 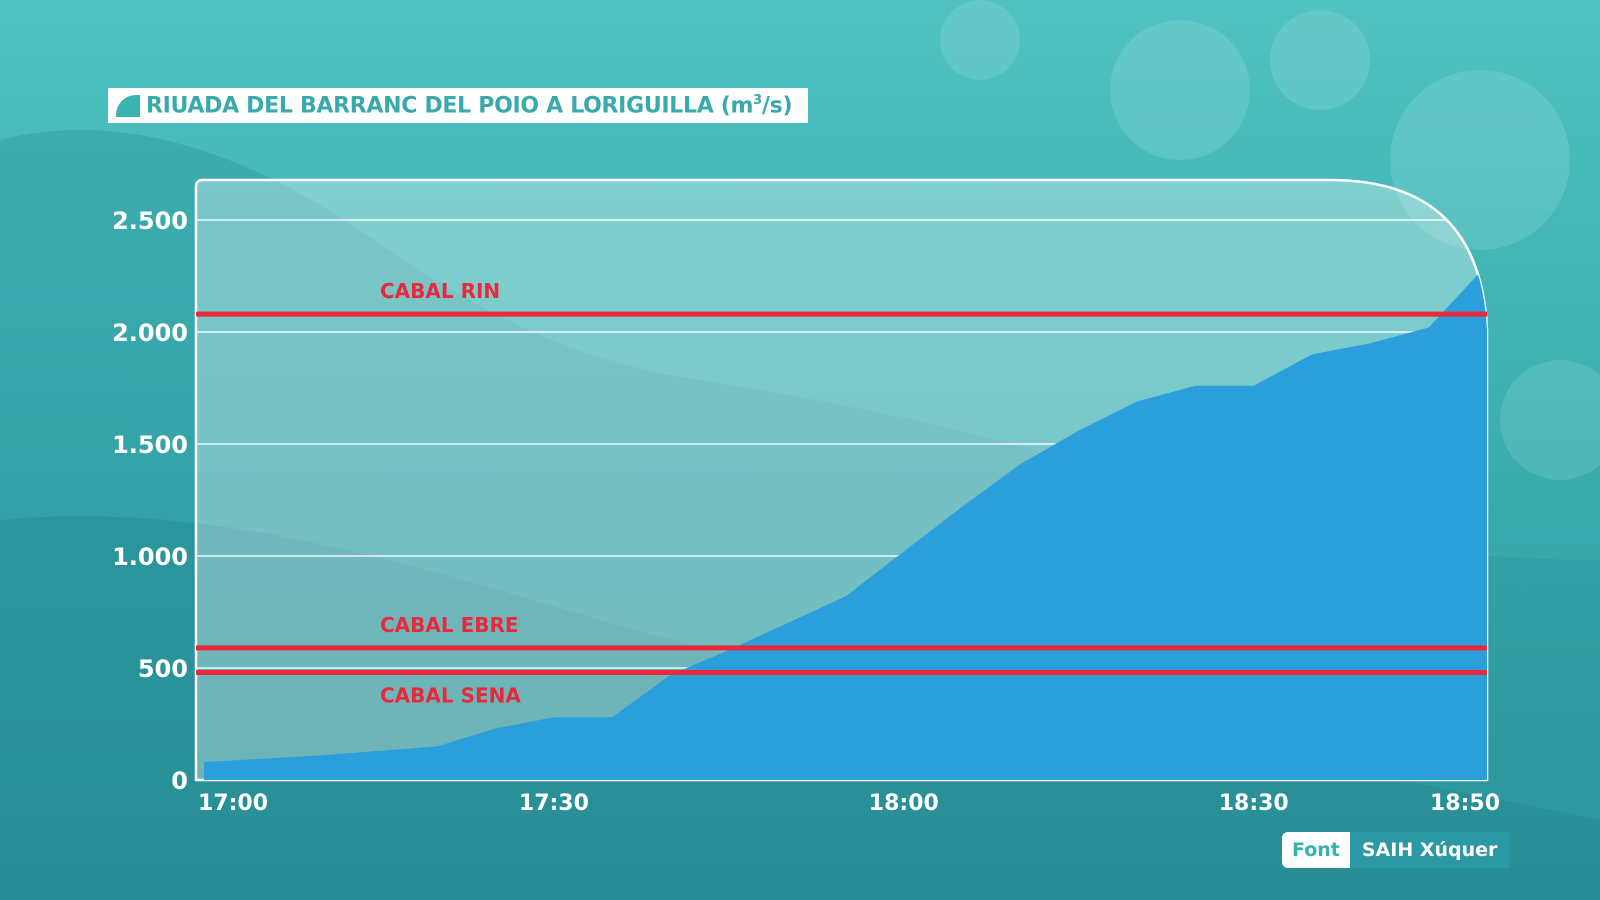 I want to click on source-label: Font, so click(x=1316, y=850).